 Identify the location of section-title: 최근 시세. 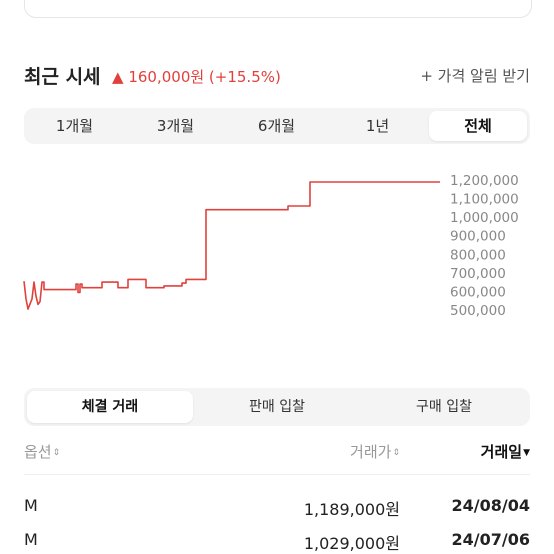
(62, 77).